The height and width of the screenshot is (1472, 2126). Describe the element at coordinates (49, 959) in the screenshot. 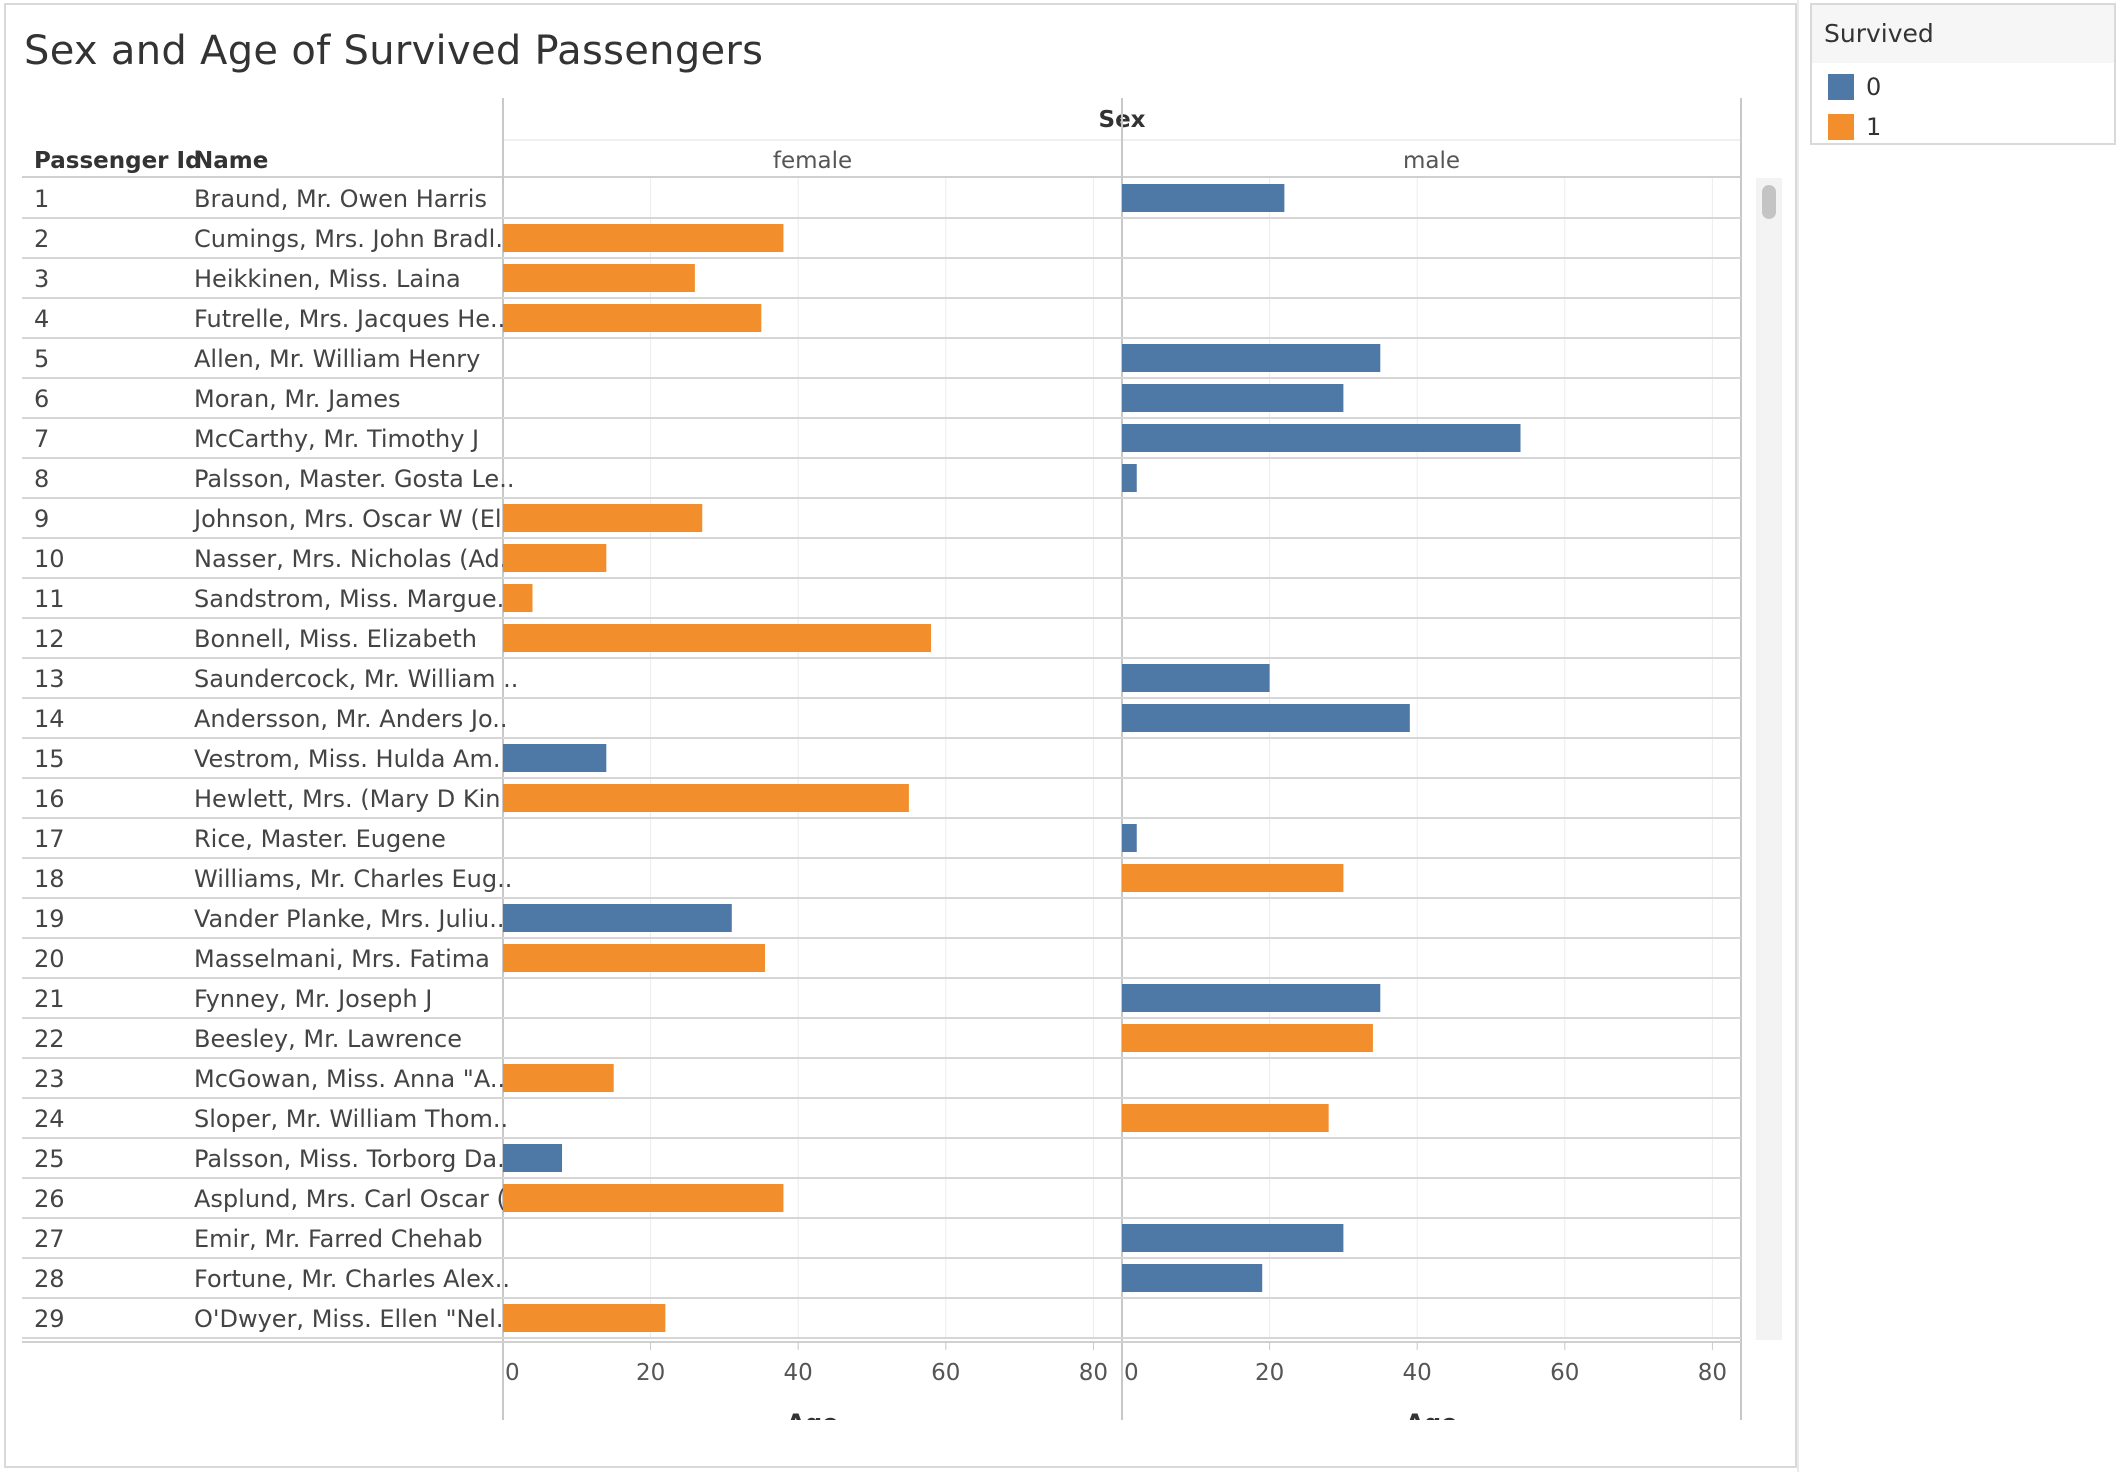

I see `row-id: 20` at that location.